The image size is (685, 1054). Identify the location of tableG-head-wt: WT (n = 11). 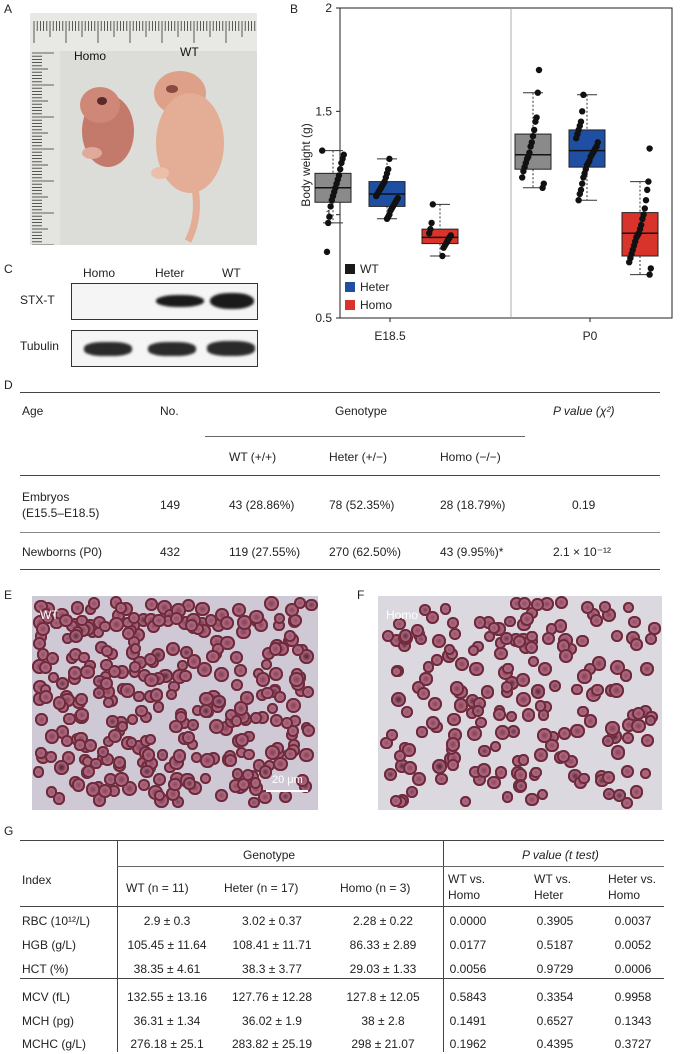
(157, 888).